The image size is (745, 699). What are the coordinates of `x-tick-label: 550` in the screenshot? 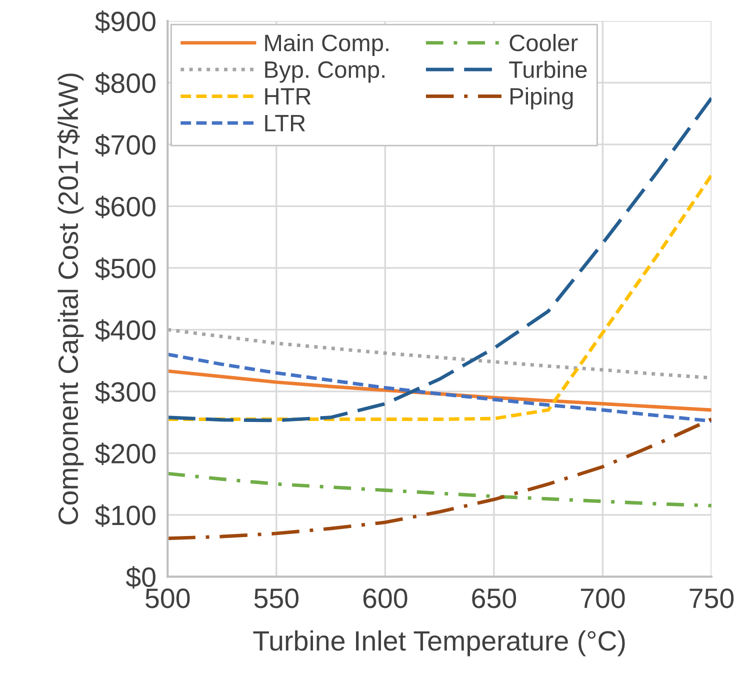 It's located at (276, 598).